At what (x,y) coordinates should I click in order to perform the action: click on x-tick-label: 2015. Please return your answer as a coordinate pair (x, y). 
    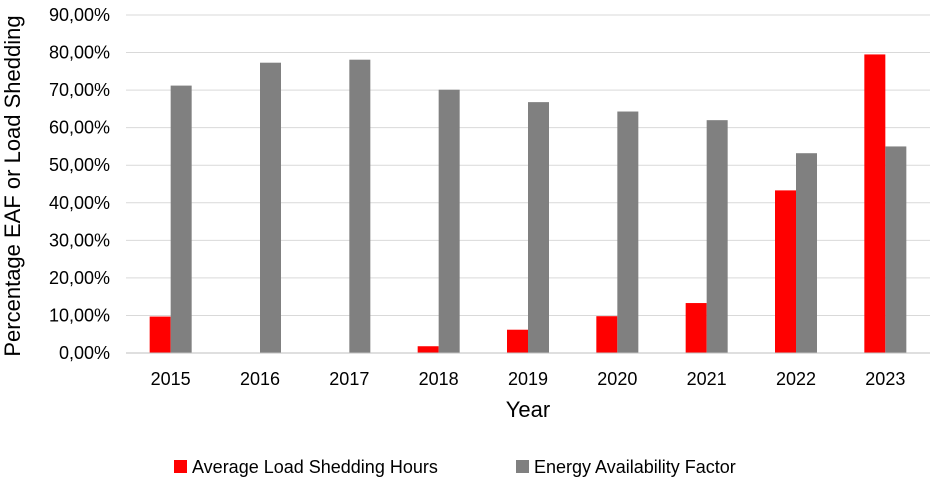
    Looking at the image, I should click on (171, 379).